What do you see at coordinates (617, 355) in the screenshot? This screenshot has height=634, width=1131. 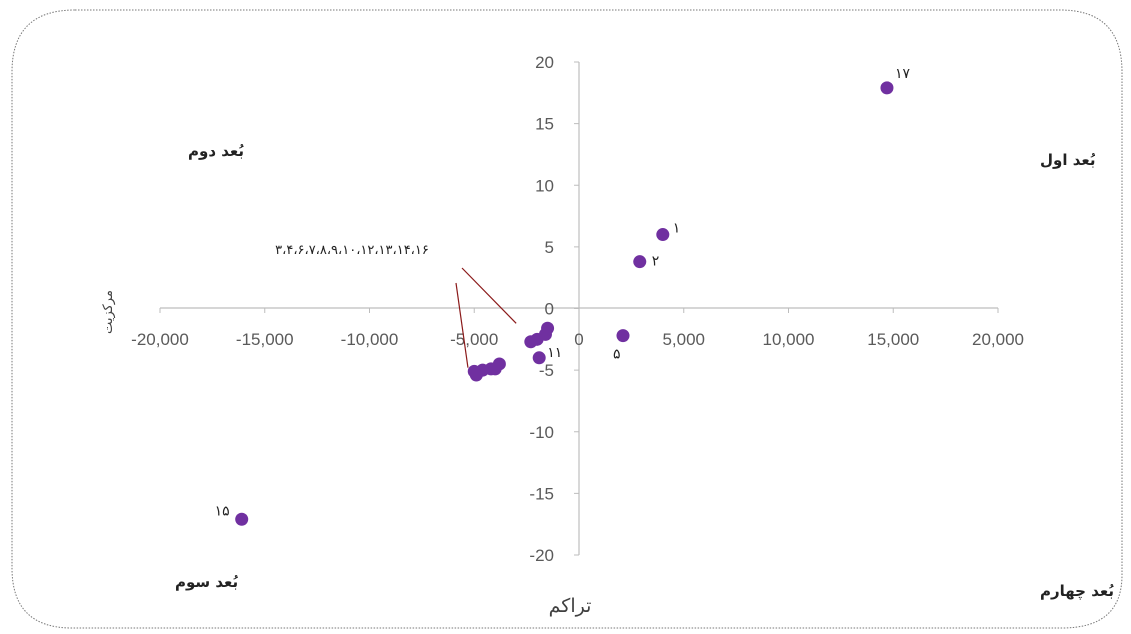 I see `data-point-label: ۵` at bounding box center [617, 355].